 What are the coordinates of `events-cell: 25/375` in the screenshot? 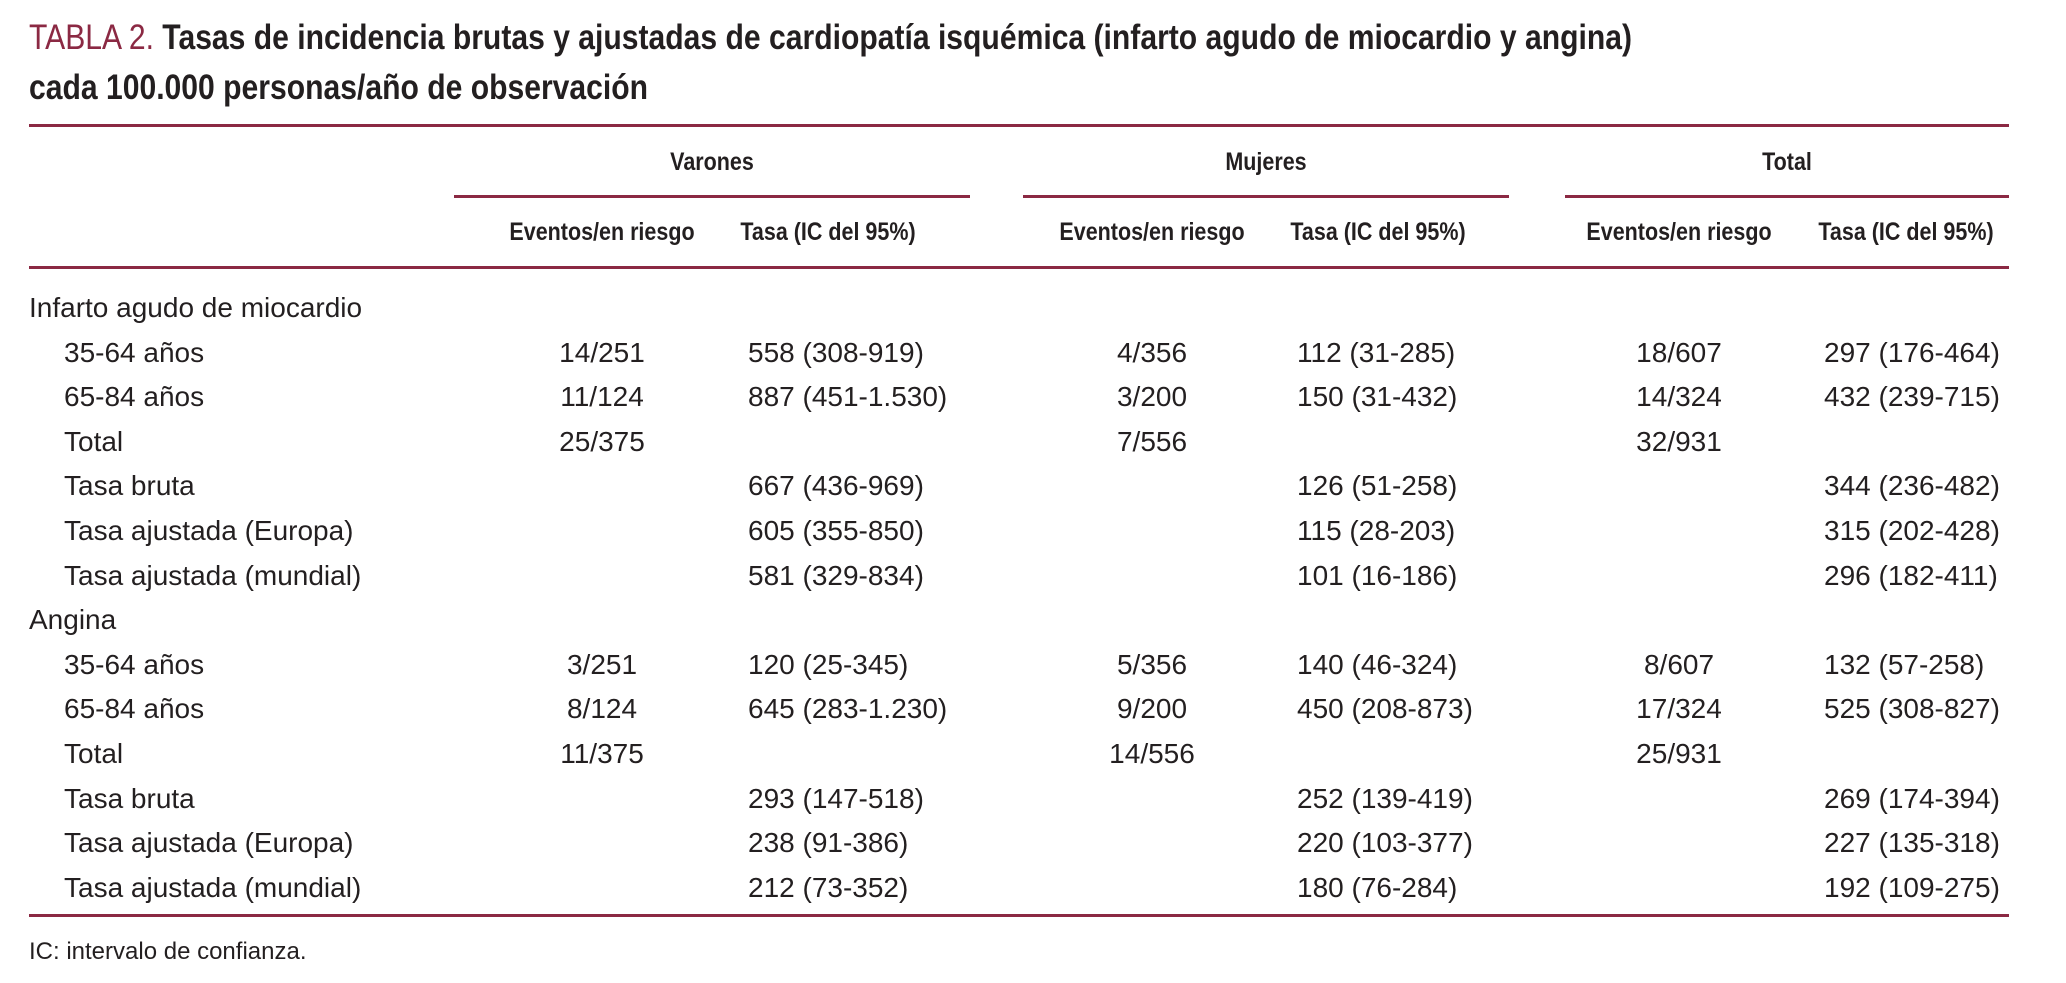 It's located at (602, 441).